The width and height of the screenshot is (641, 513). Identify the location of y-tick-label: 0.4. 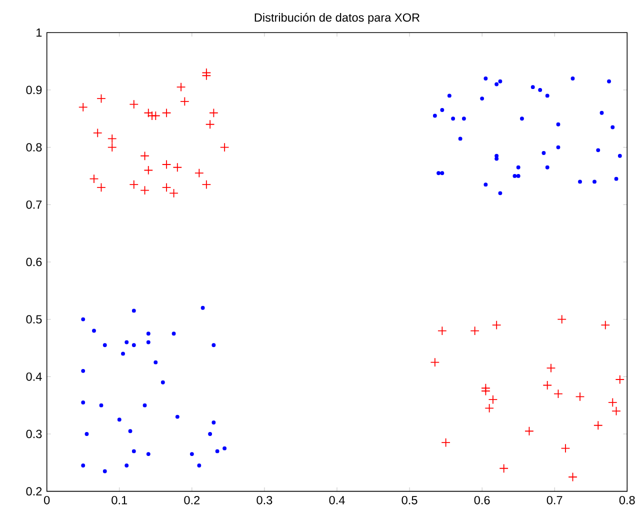
(34, 376).